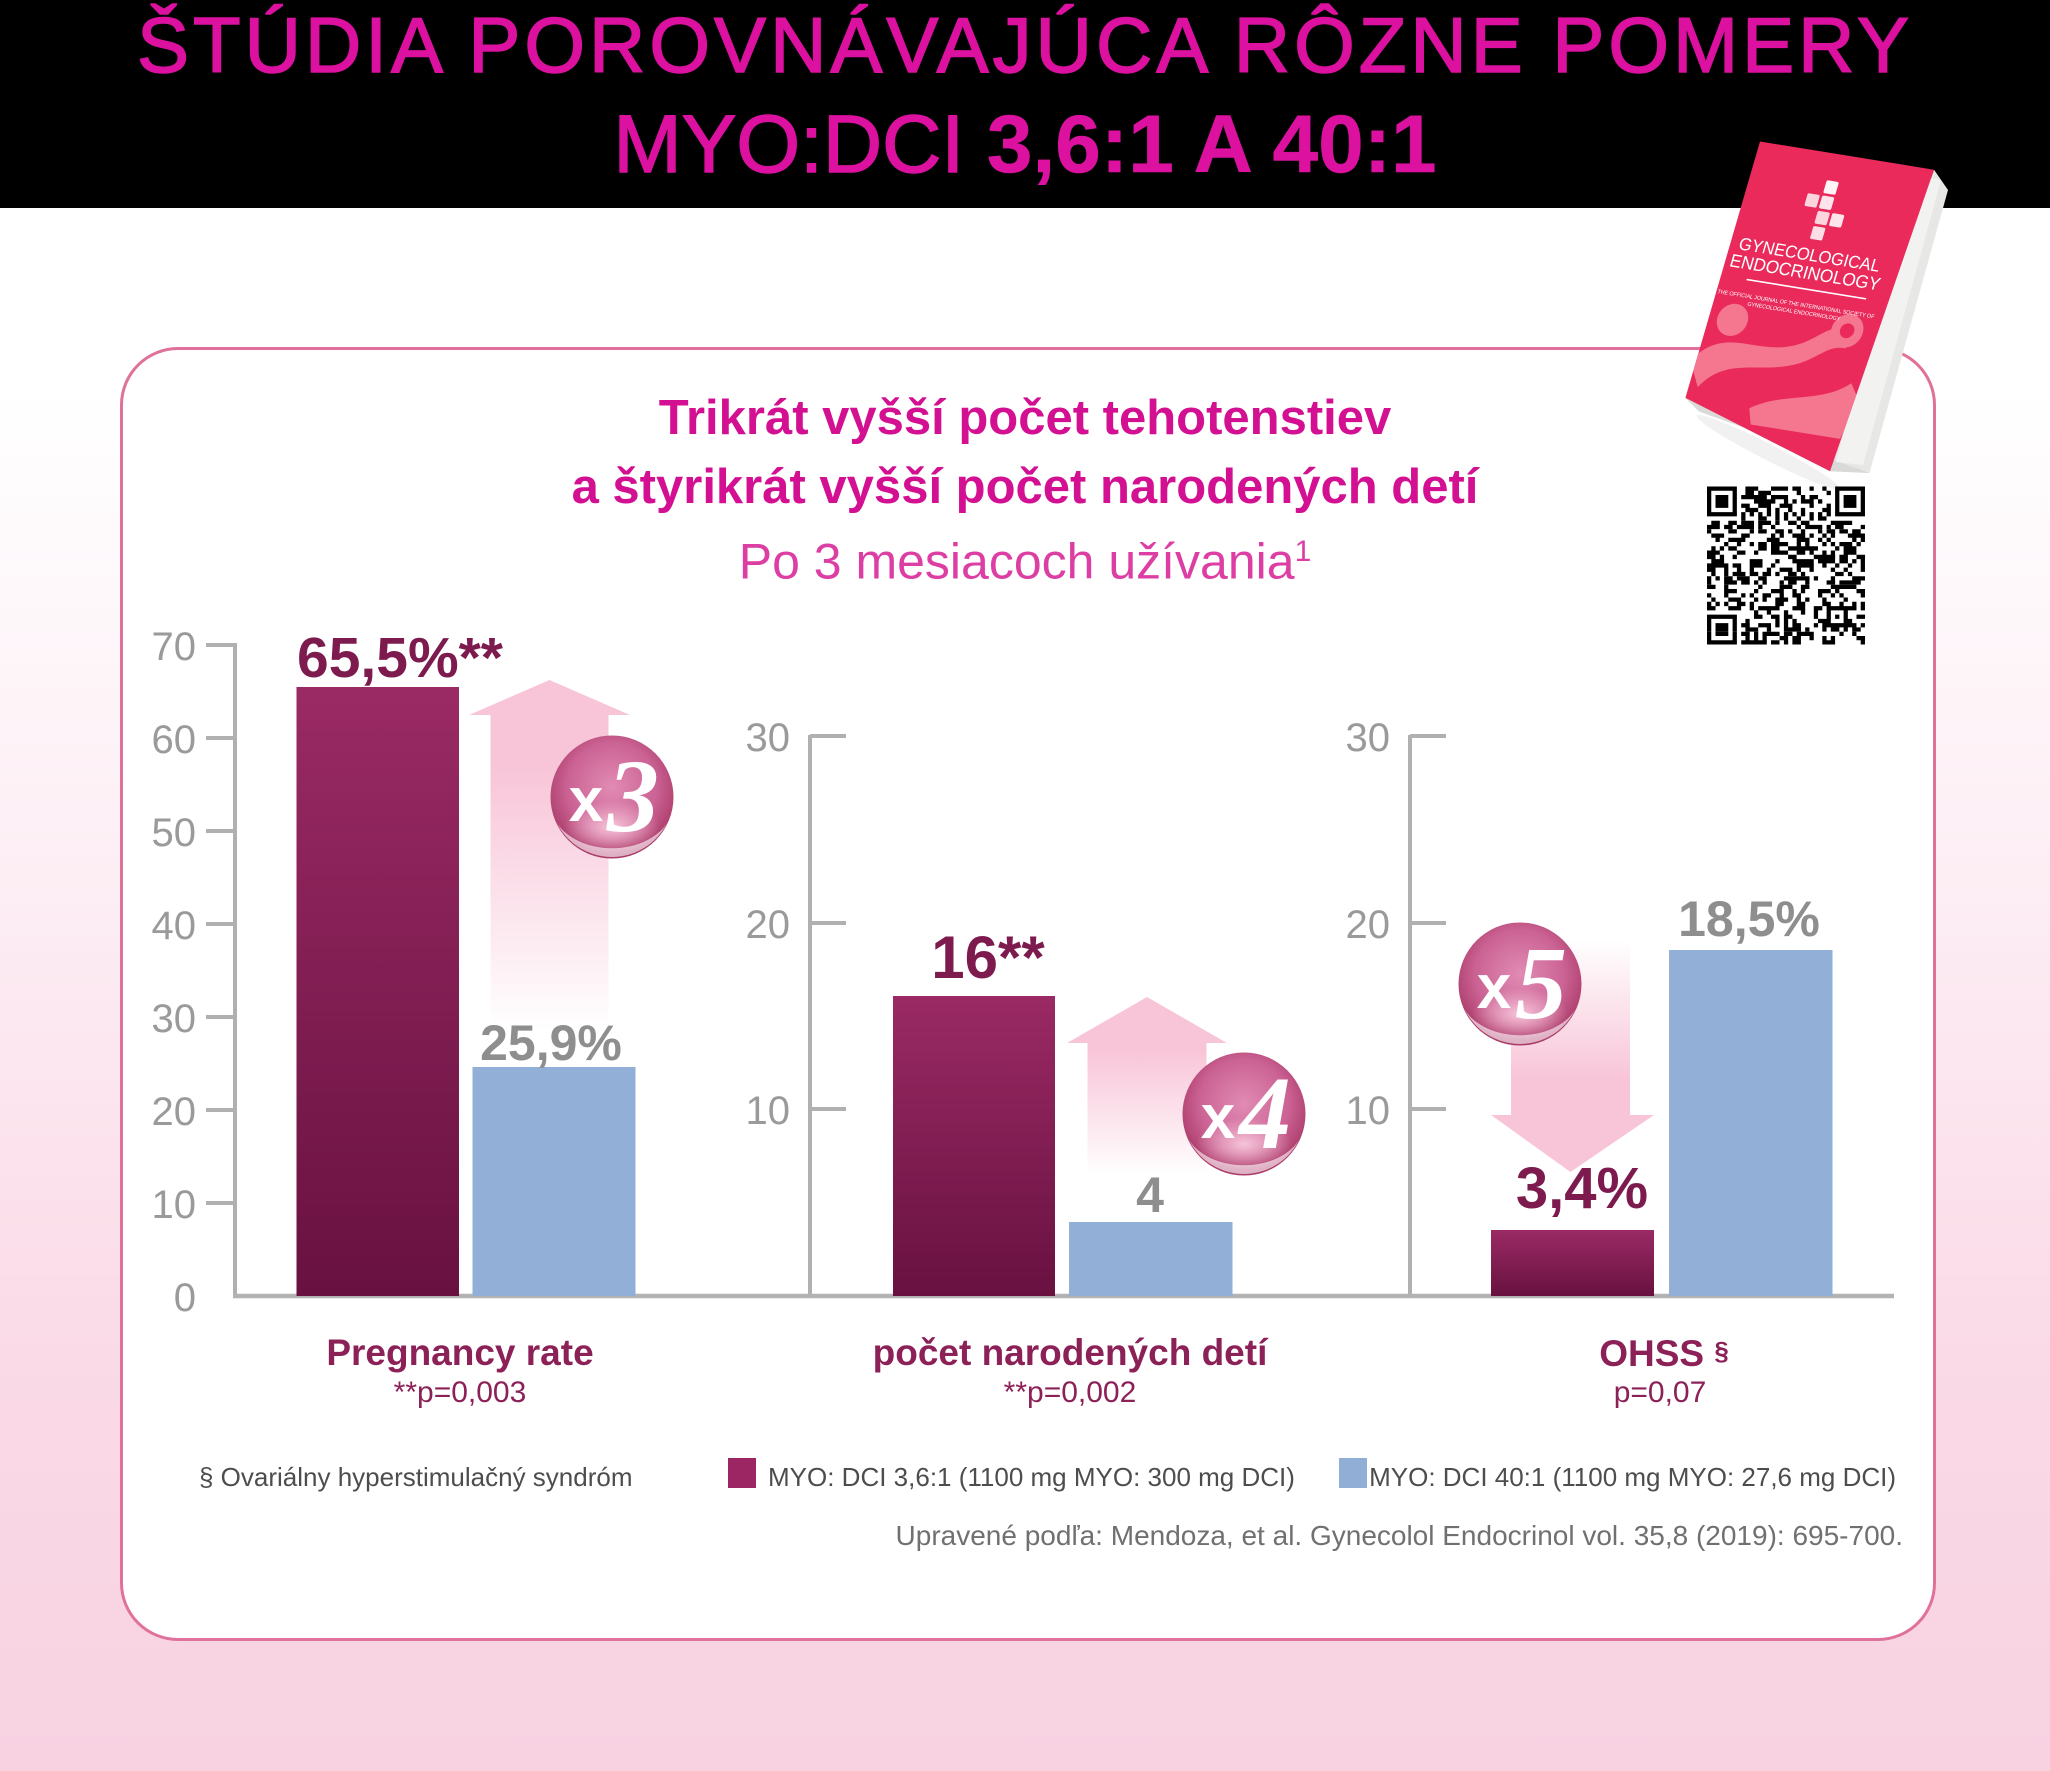 The image size is (2050, 1771). What do you see at coordinates (632, 796) in the screenshot?
I see `svg-text: 3` at bounding box center [632, 796].